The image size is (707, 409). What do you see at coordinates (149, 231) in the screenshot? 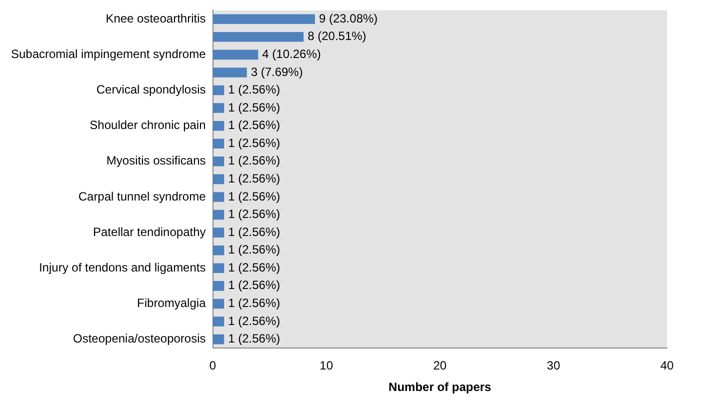
I see `y-tick-label: Patellar tendinopathy` at bounding box center [149, 231].